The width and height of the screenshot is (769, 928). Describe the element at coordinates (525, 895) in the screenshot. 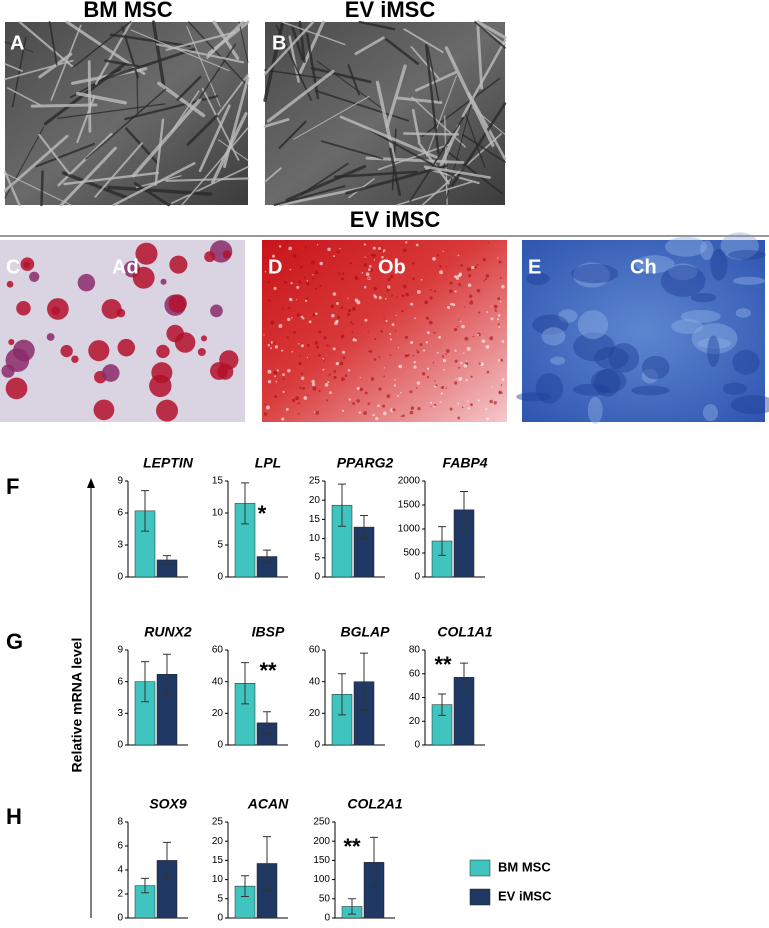

I see `legend-label: EV iMSC` at that location.